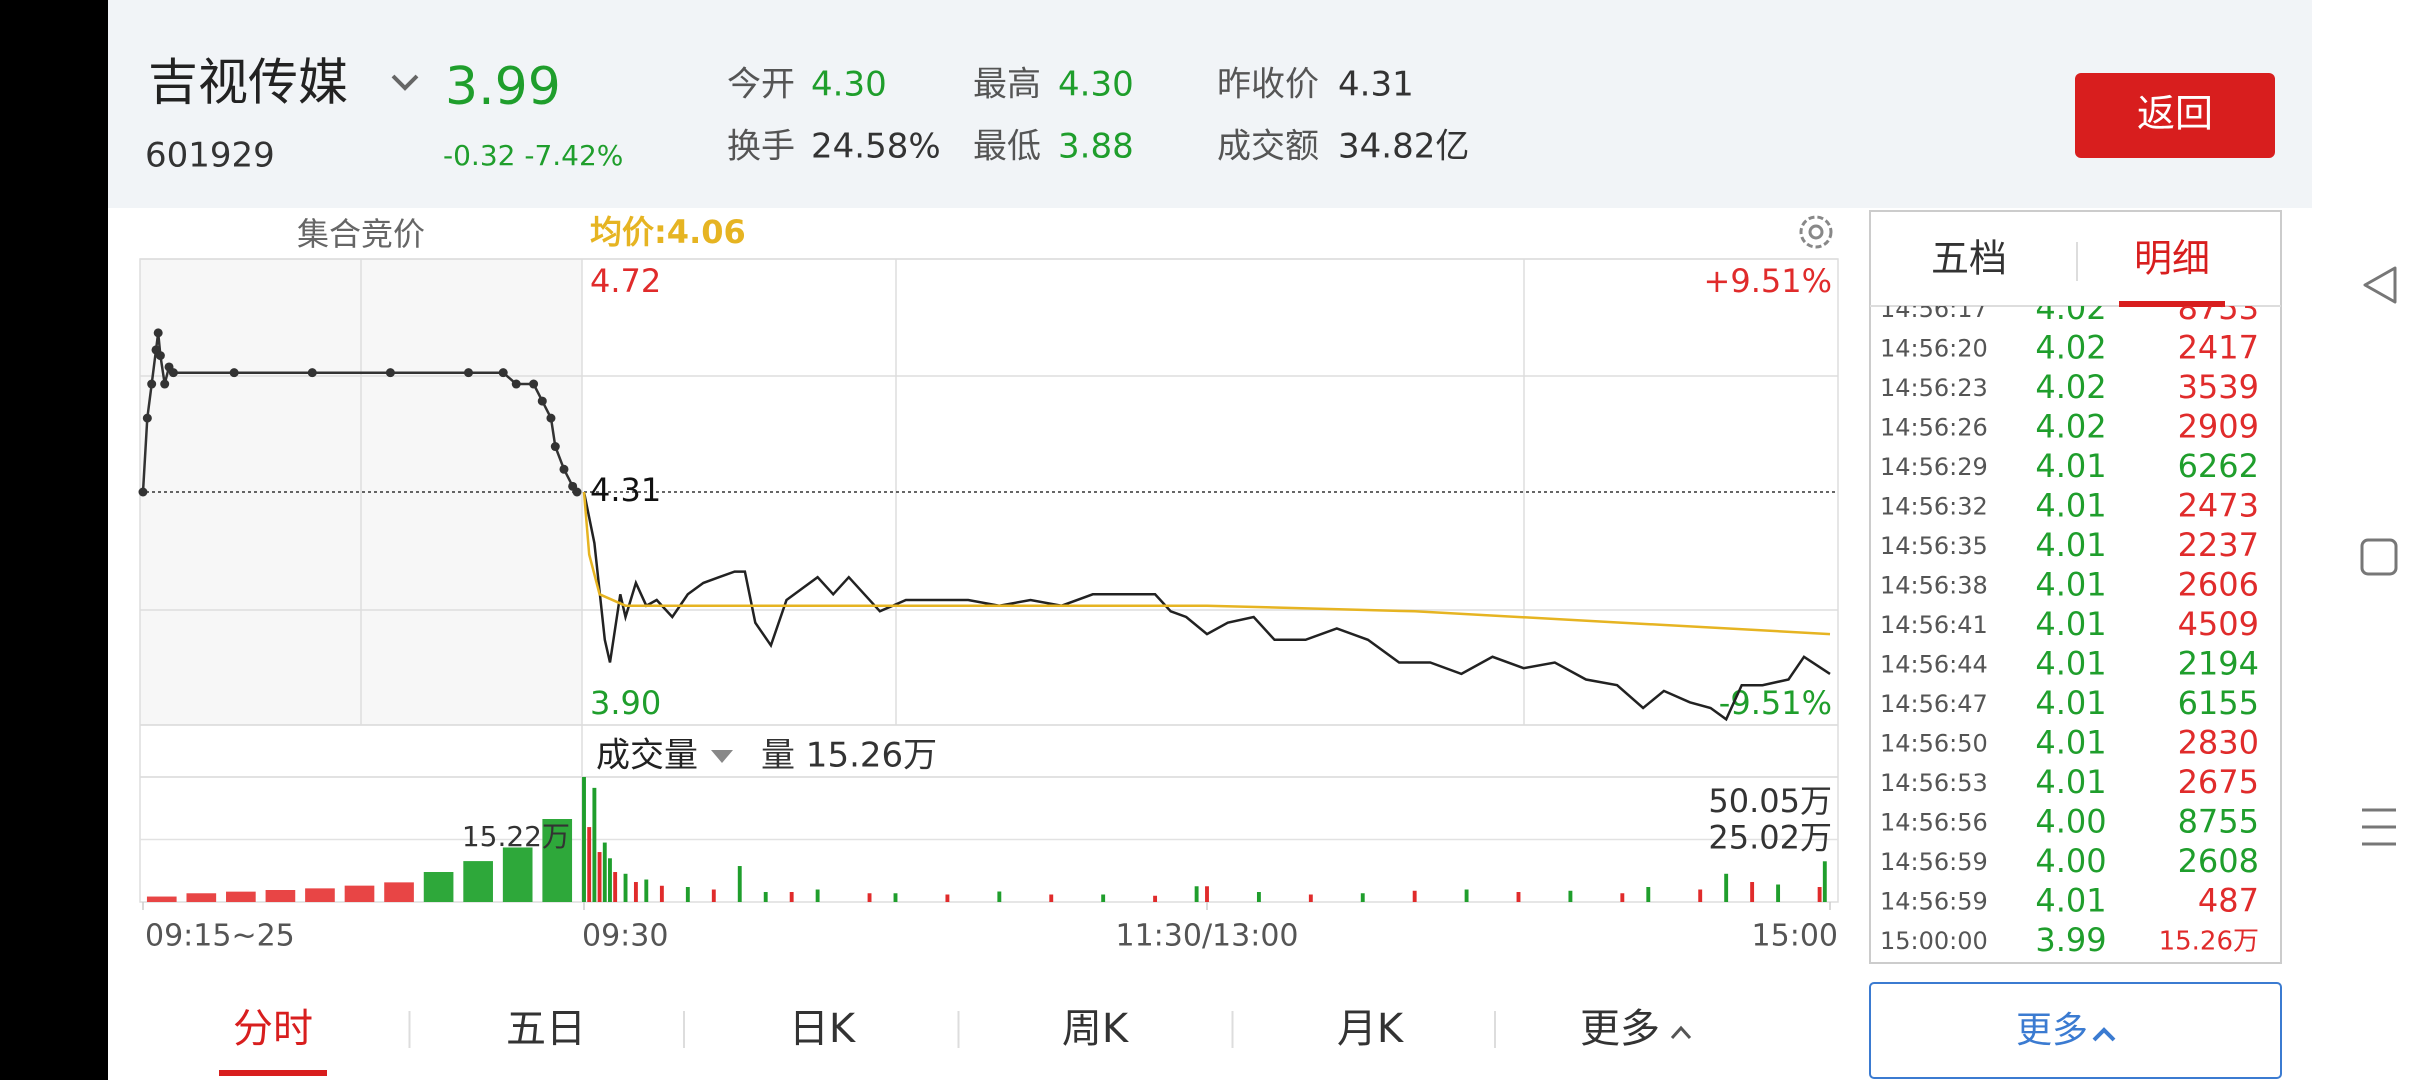  What do you see at coordinates (2218, 703) in the screenshot?
I see `trade-volume: 6155` at bounding box center [2218, 703].